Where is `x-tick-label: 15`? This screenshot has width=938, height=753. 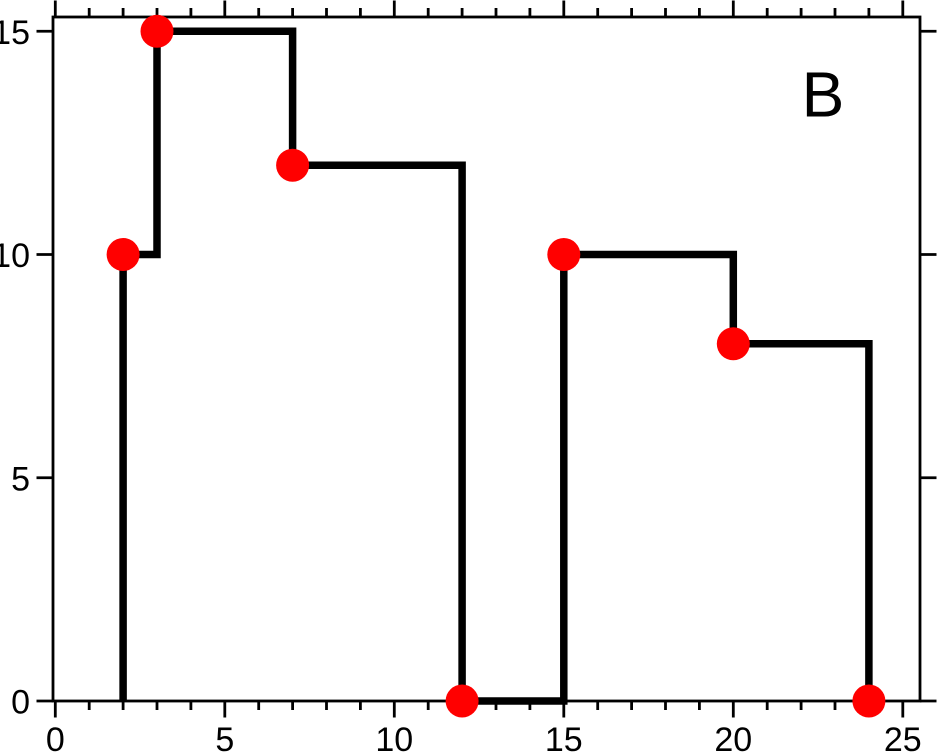
x-tick-label: 15 is located at coordinates (564, 737).